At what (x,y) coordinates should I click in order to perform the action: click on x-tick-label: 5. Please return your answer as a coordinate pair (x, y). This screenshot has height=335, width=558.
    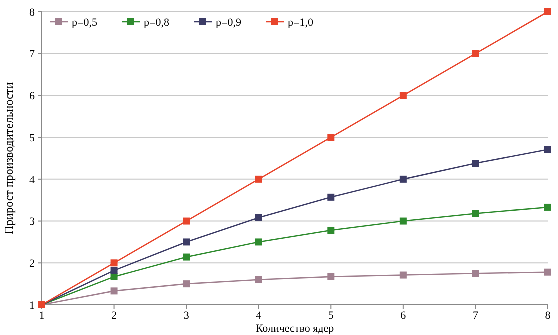
    Looking at the image, I should click on (331, 316).